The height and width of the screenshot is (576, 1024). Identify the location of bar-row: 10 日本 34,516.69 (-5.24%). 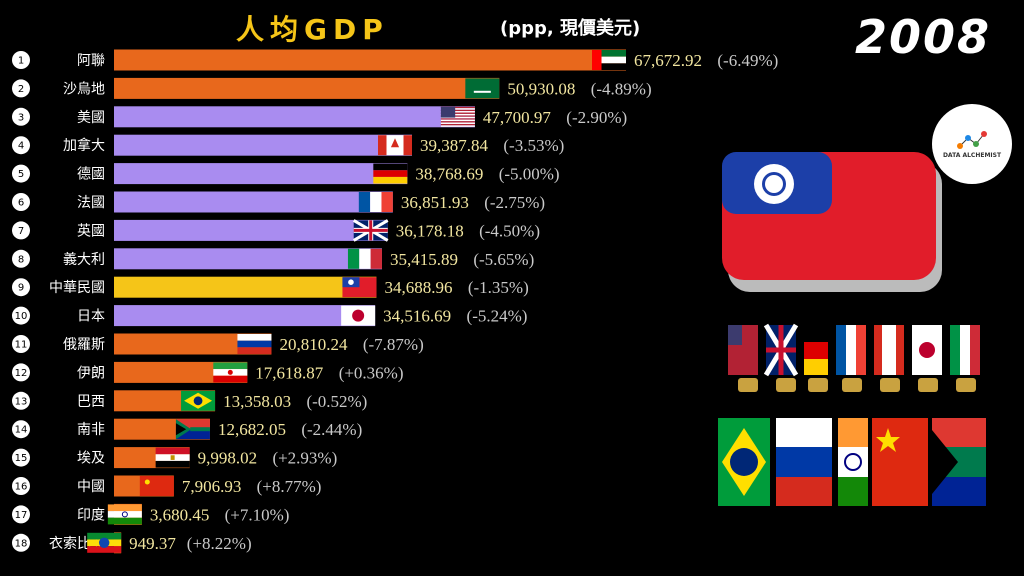
(270, 316).